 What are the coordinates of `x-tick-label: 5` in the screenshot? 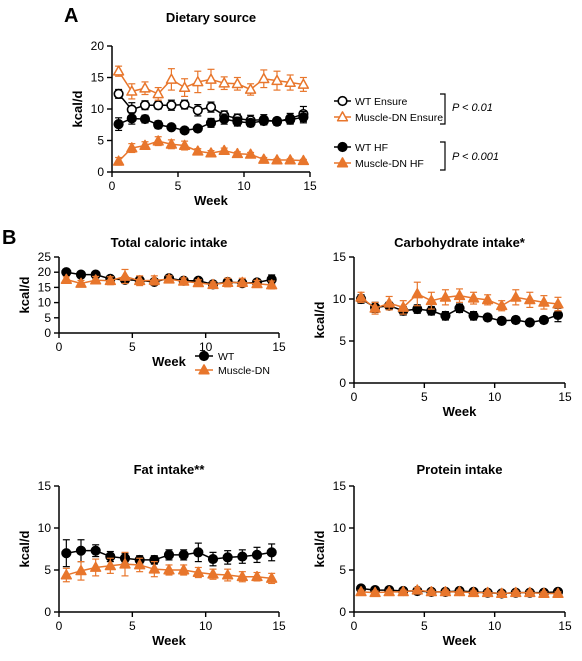 It's located at (424, 397).